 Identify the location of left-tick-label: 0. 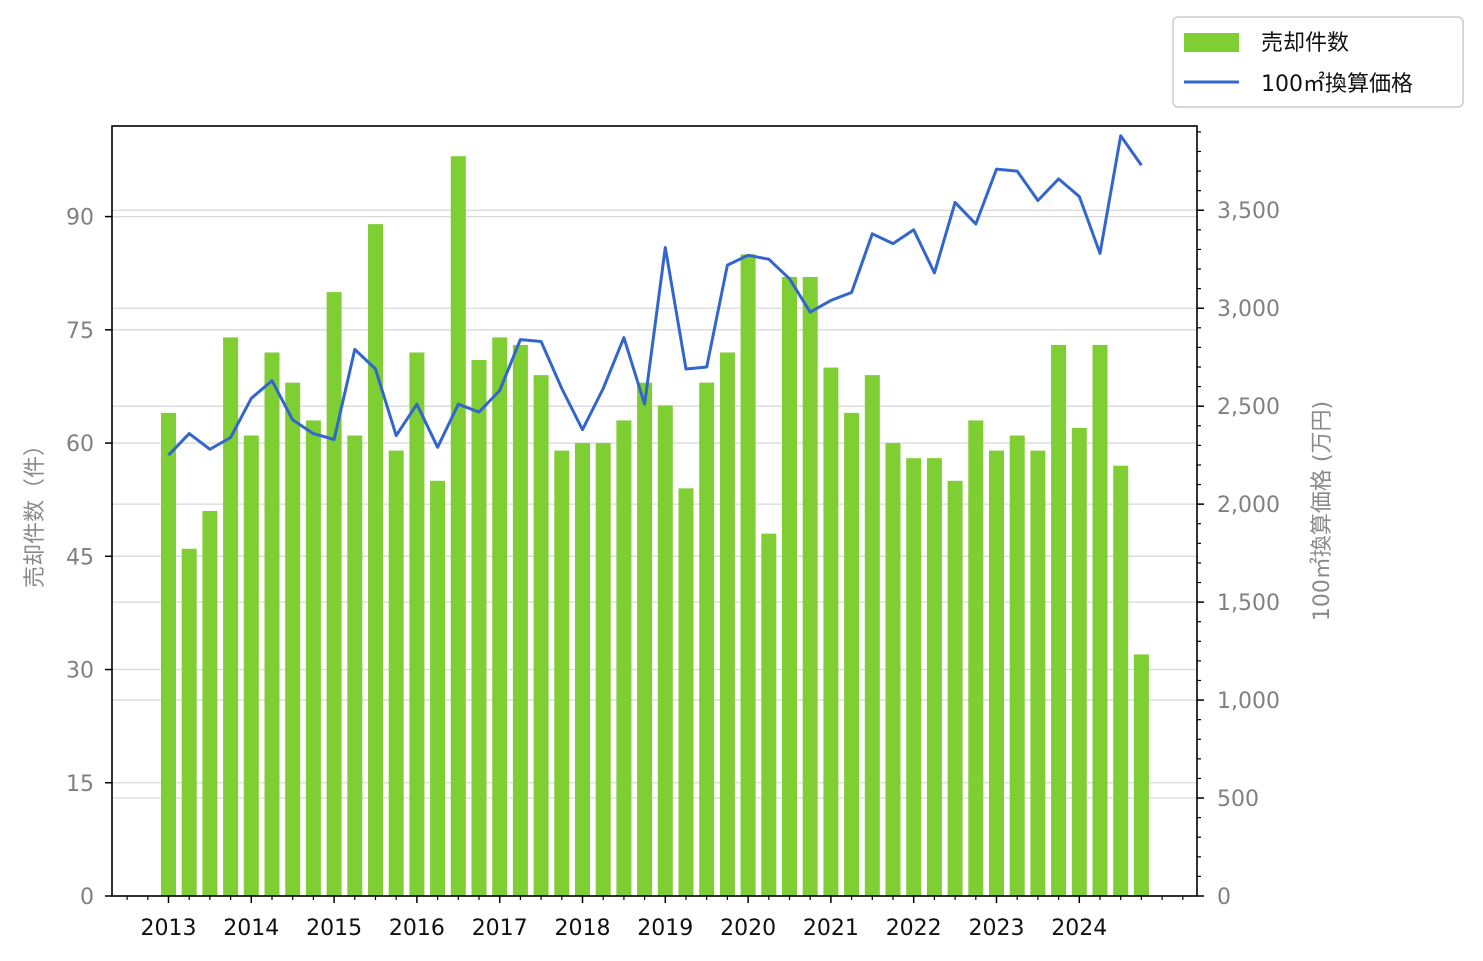
(87, 897).